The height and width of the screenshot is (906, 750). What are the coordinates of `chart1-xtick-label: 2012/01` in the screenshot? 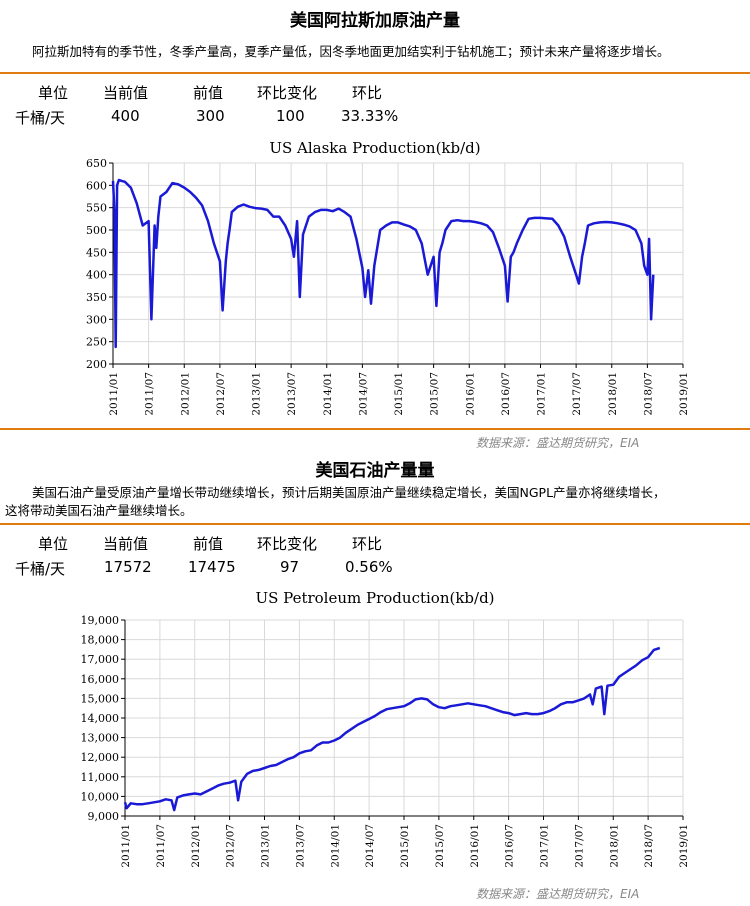 It's located at (185, 394).